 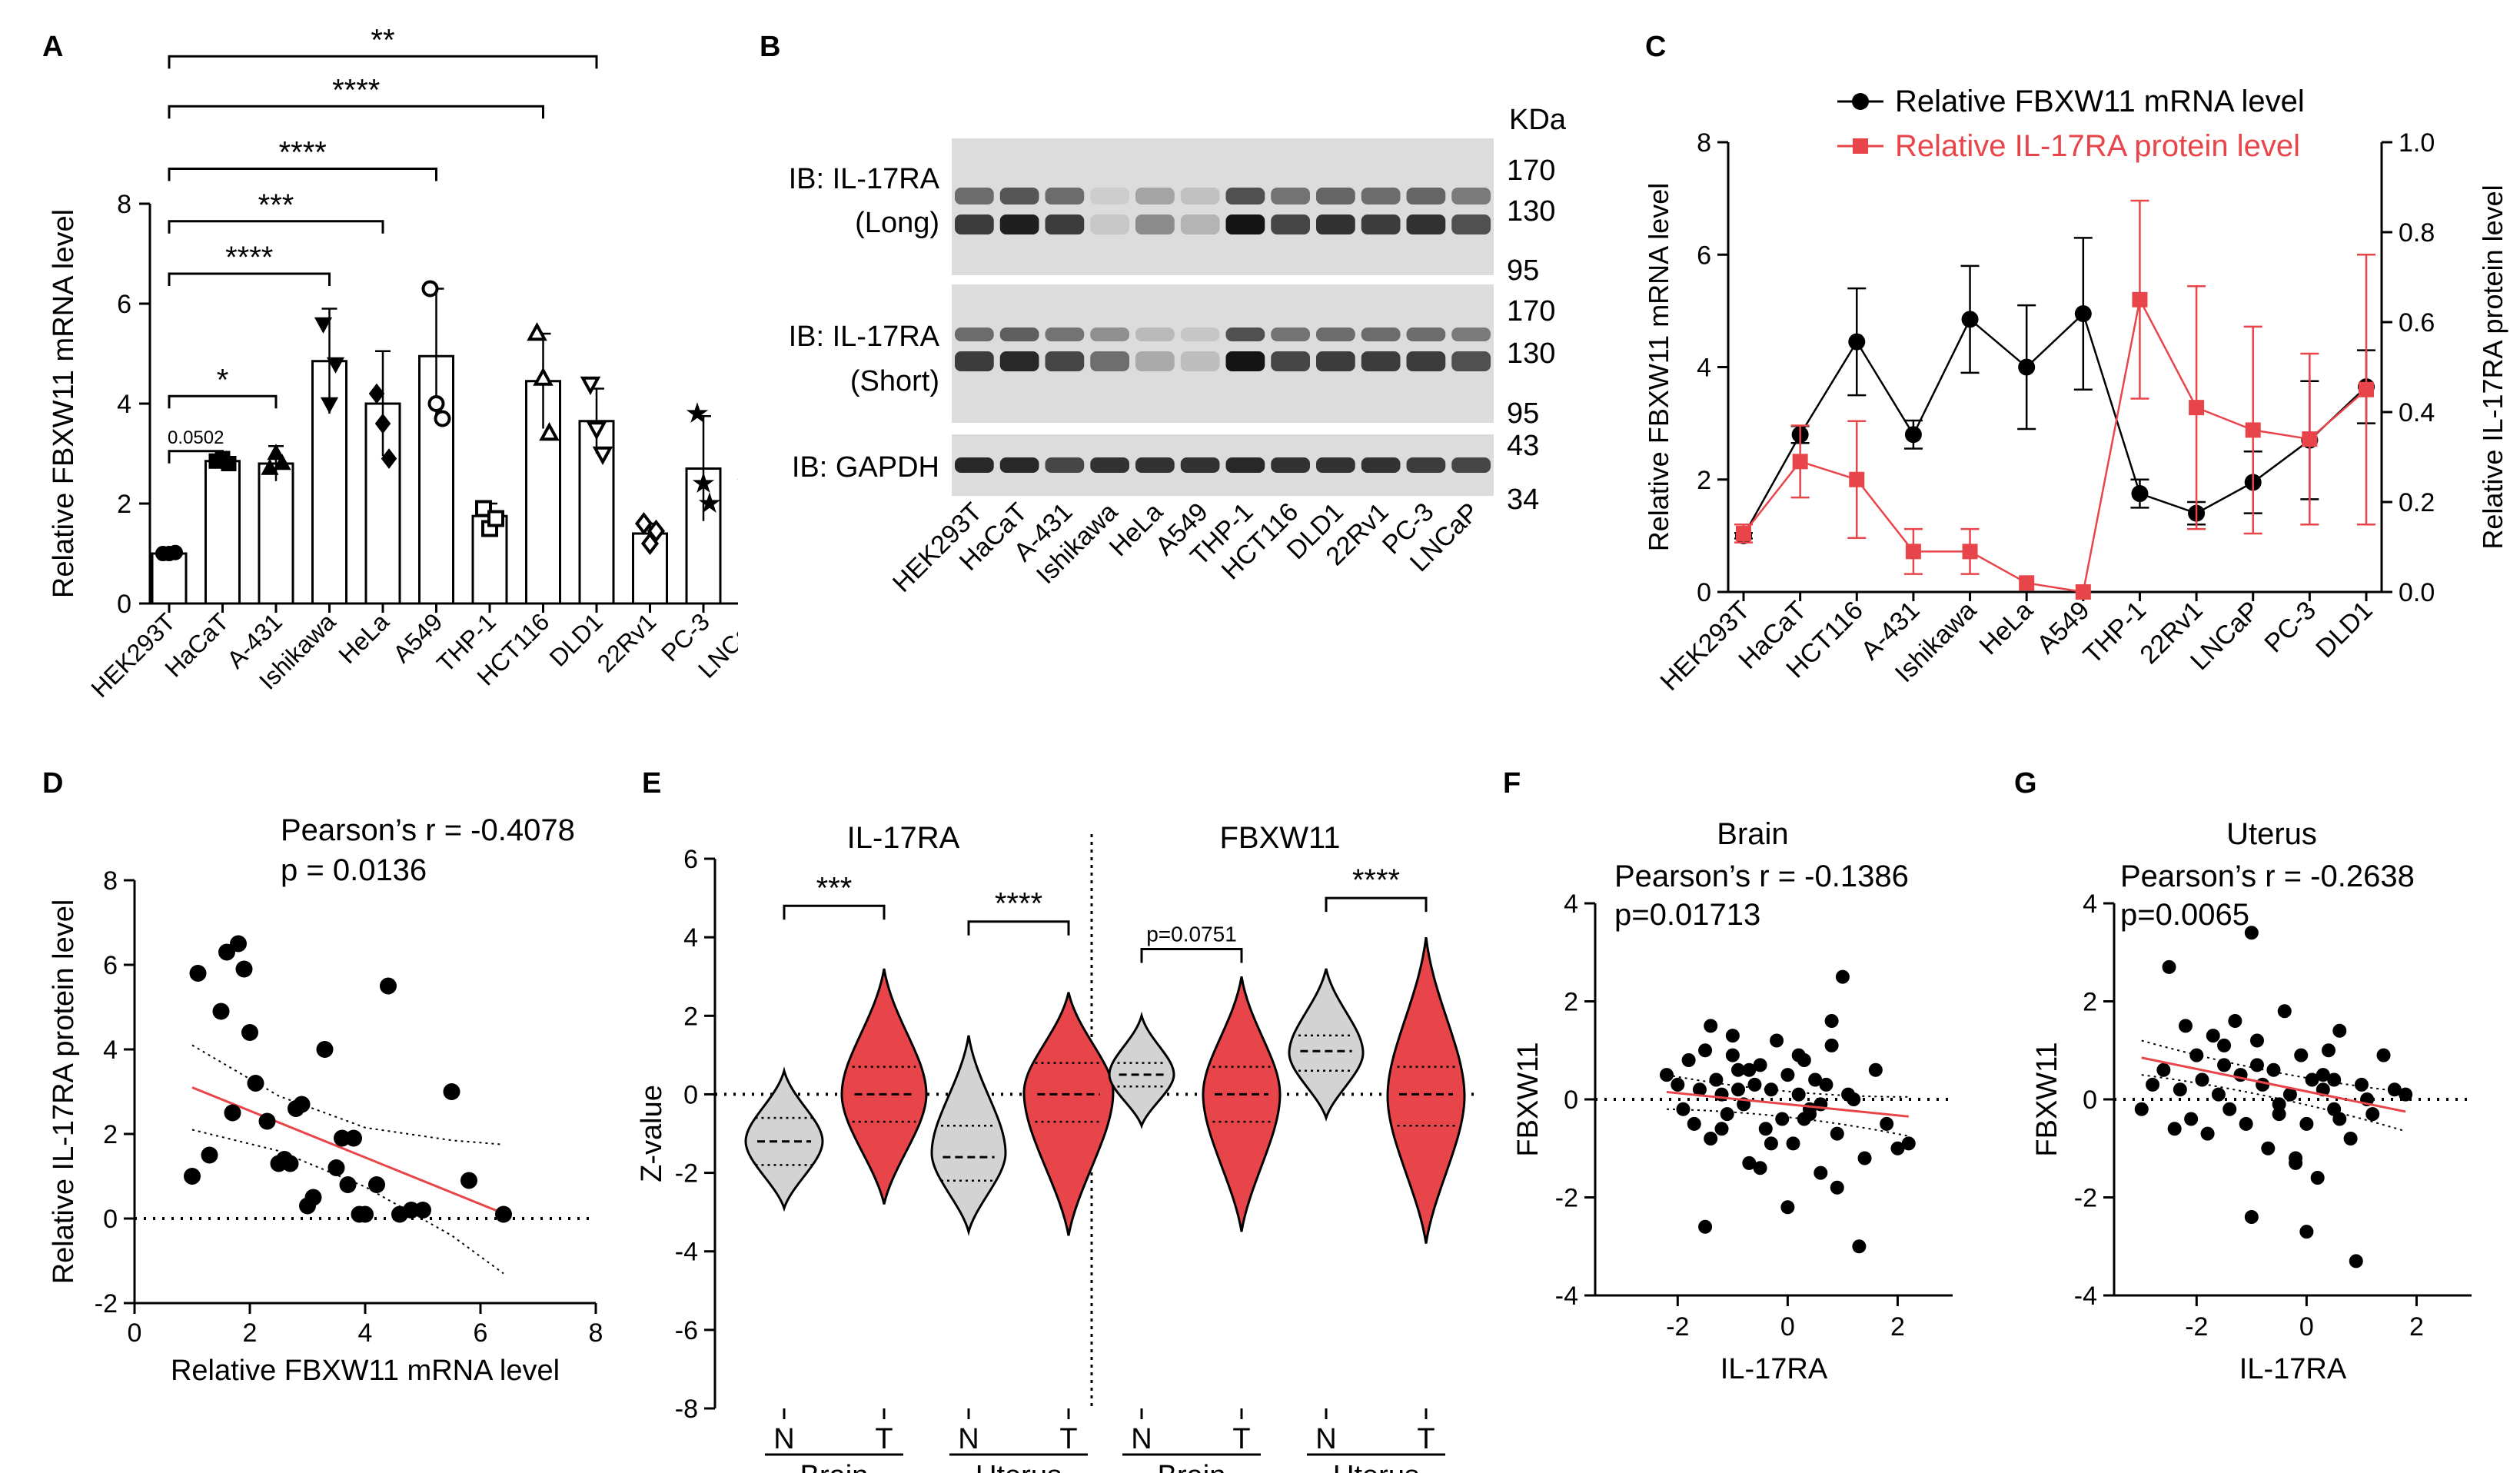 I want to click on panel-letter: G, so click(x=2025, y=783).